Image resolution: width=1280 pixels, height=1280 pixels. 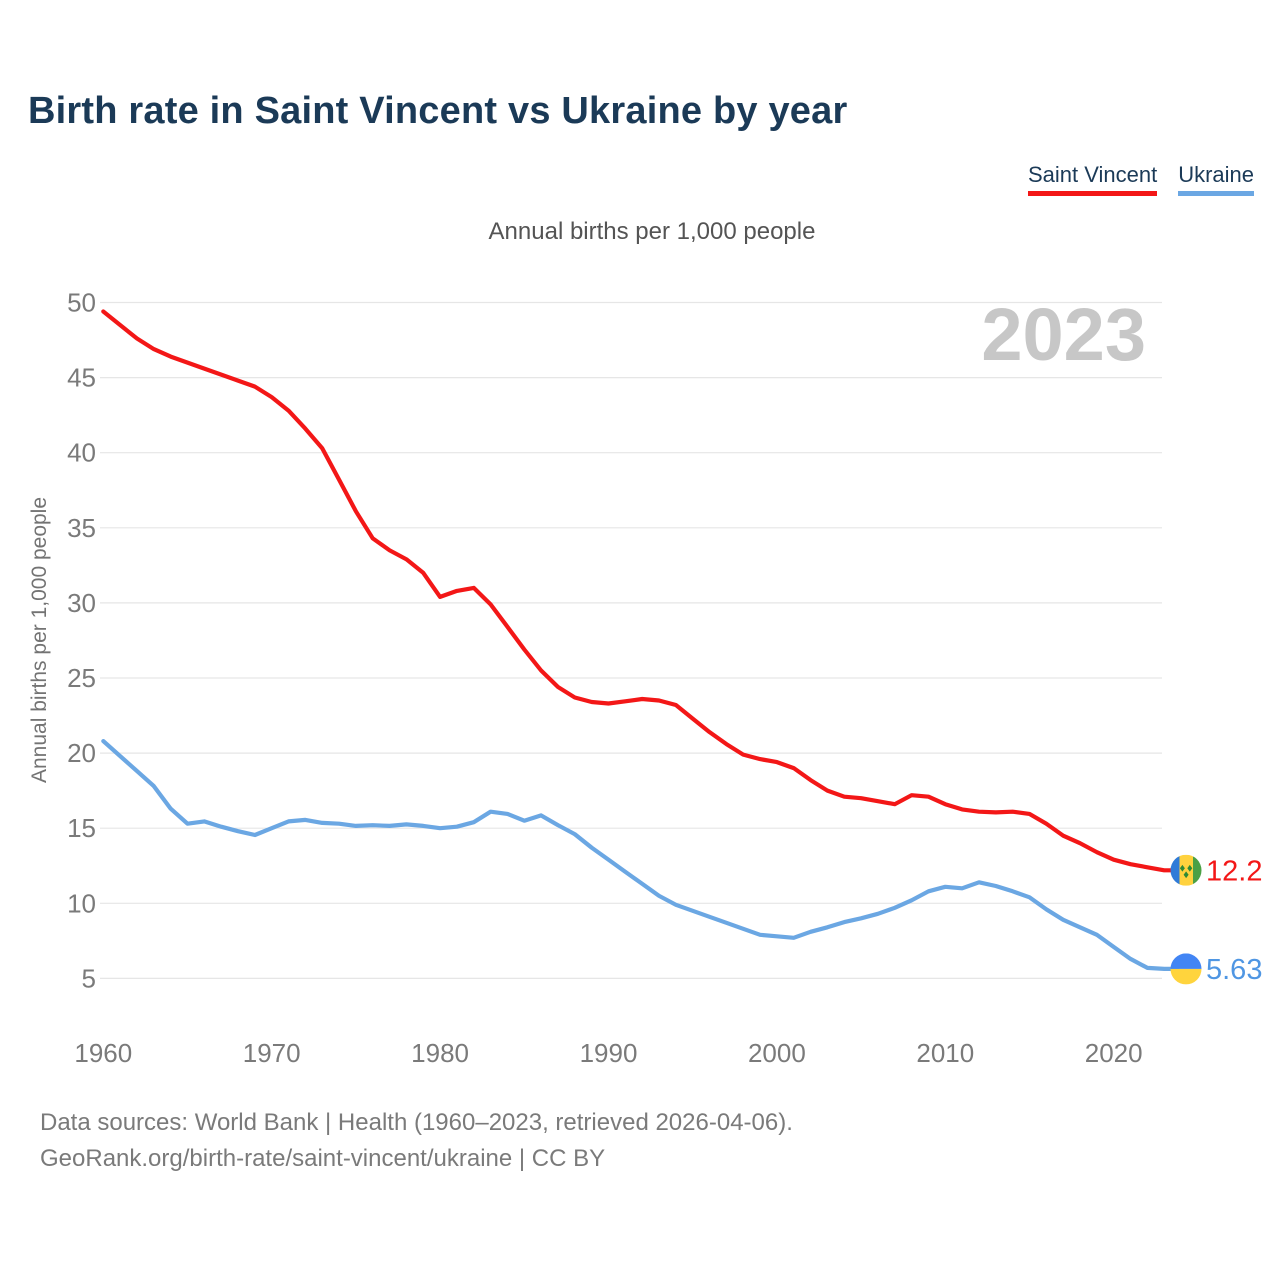 I want to click on y-tick-label-20: 20, so click(x=81, y=753).